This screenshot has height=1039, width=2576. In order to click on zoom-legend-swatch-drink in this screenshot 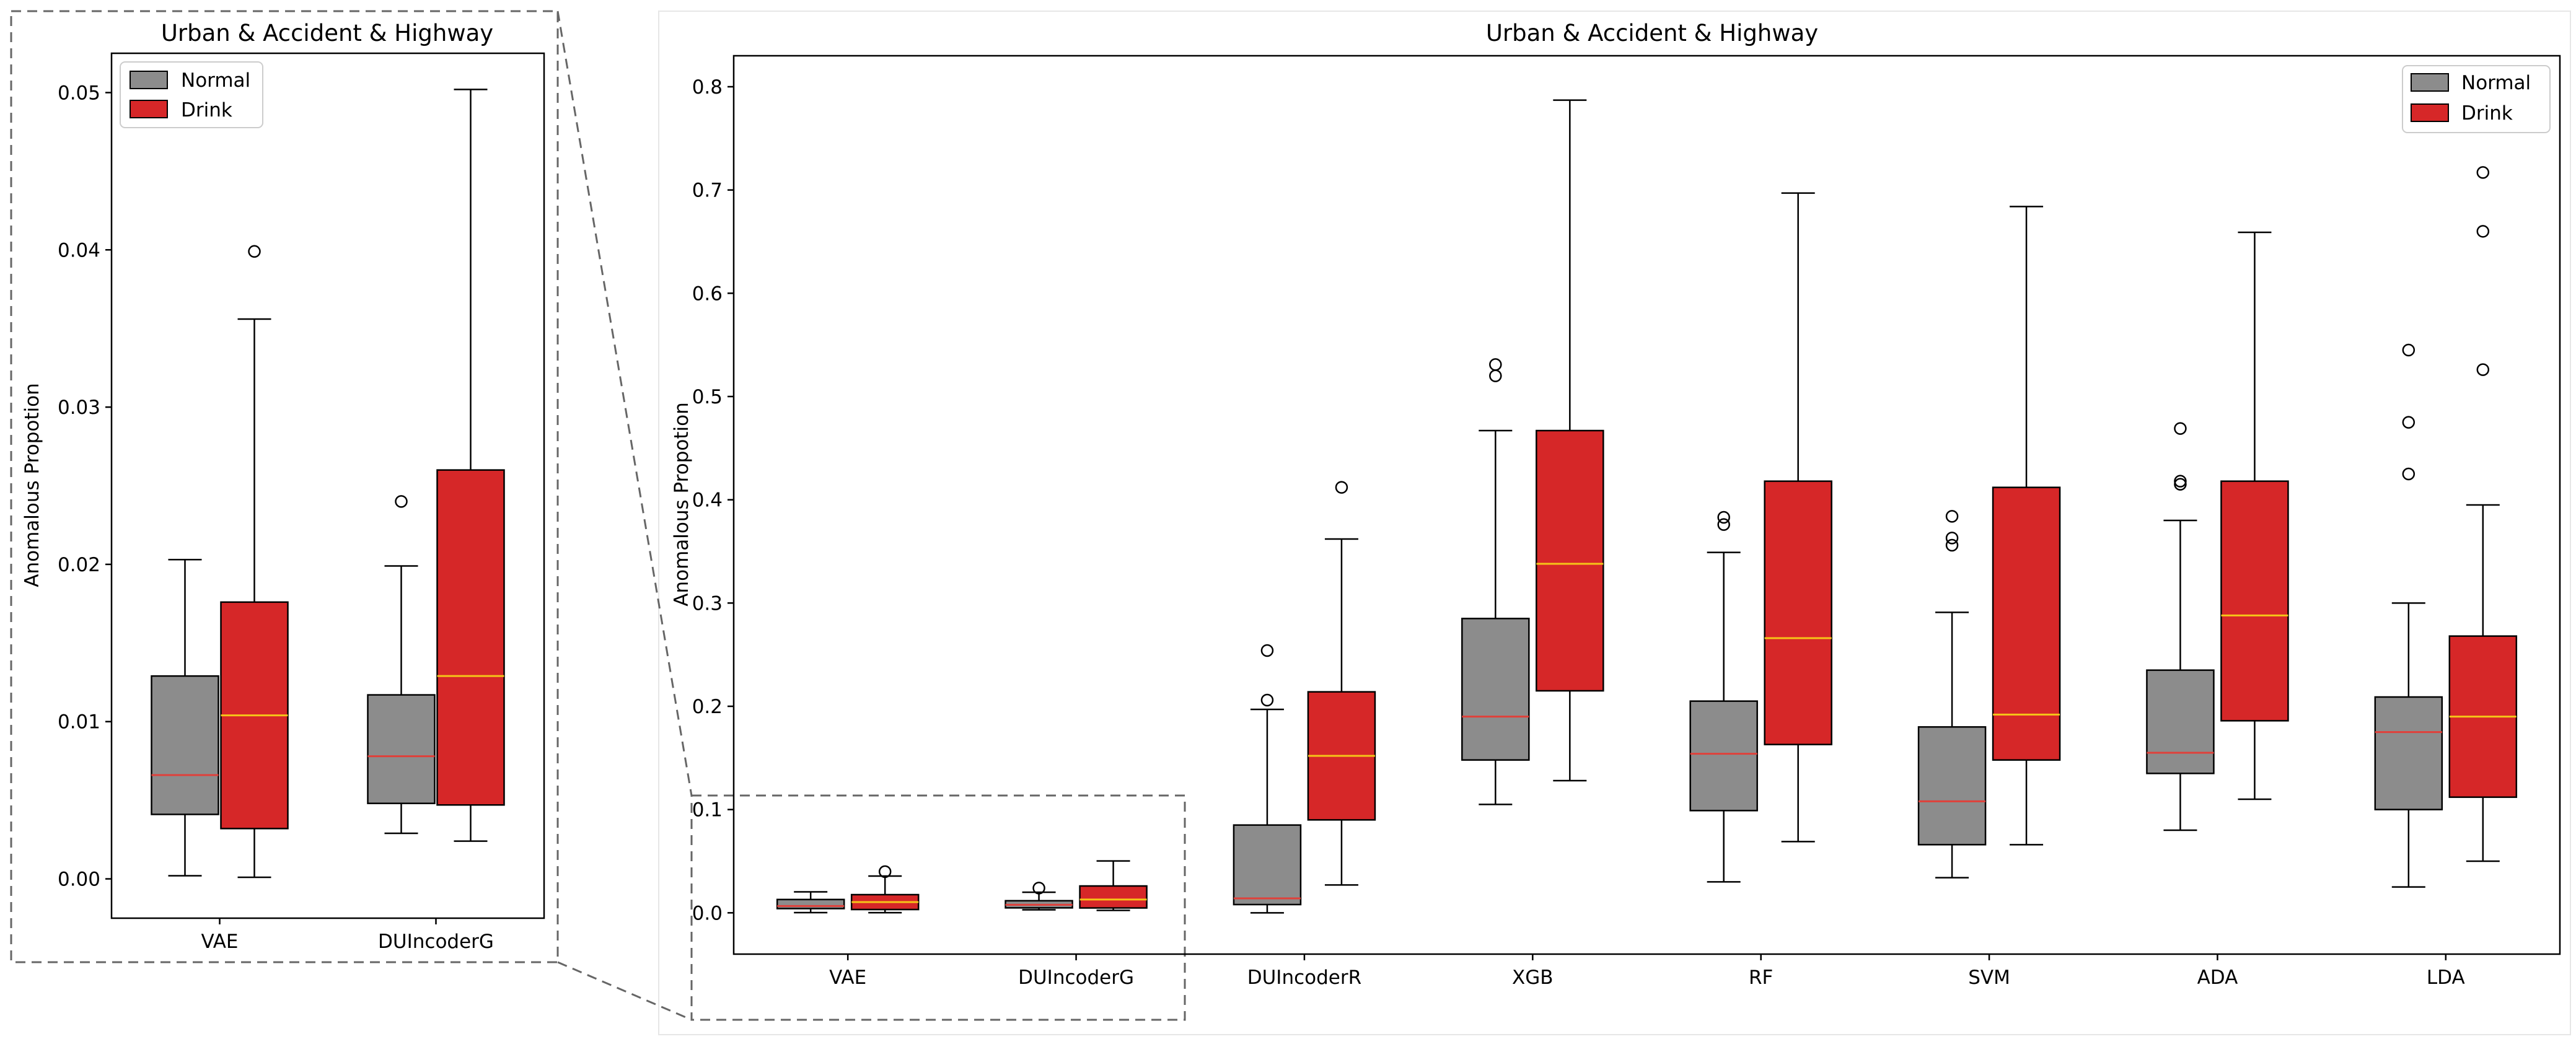, I will do `click(149, 109)`.